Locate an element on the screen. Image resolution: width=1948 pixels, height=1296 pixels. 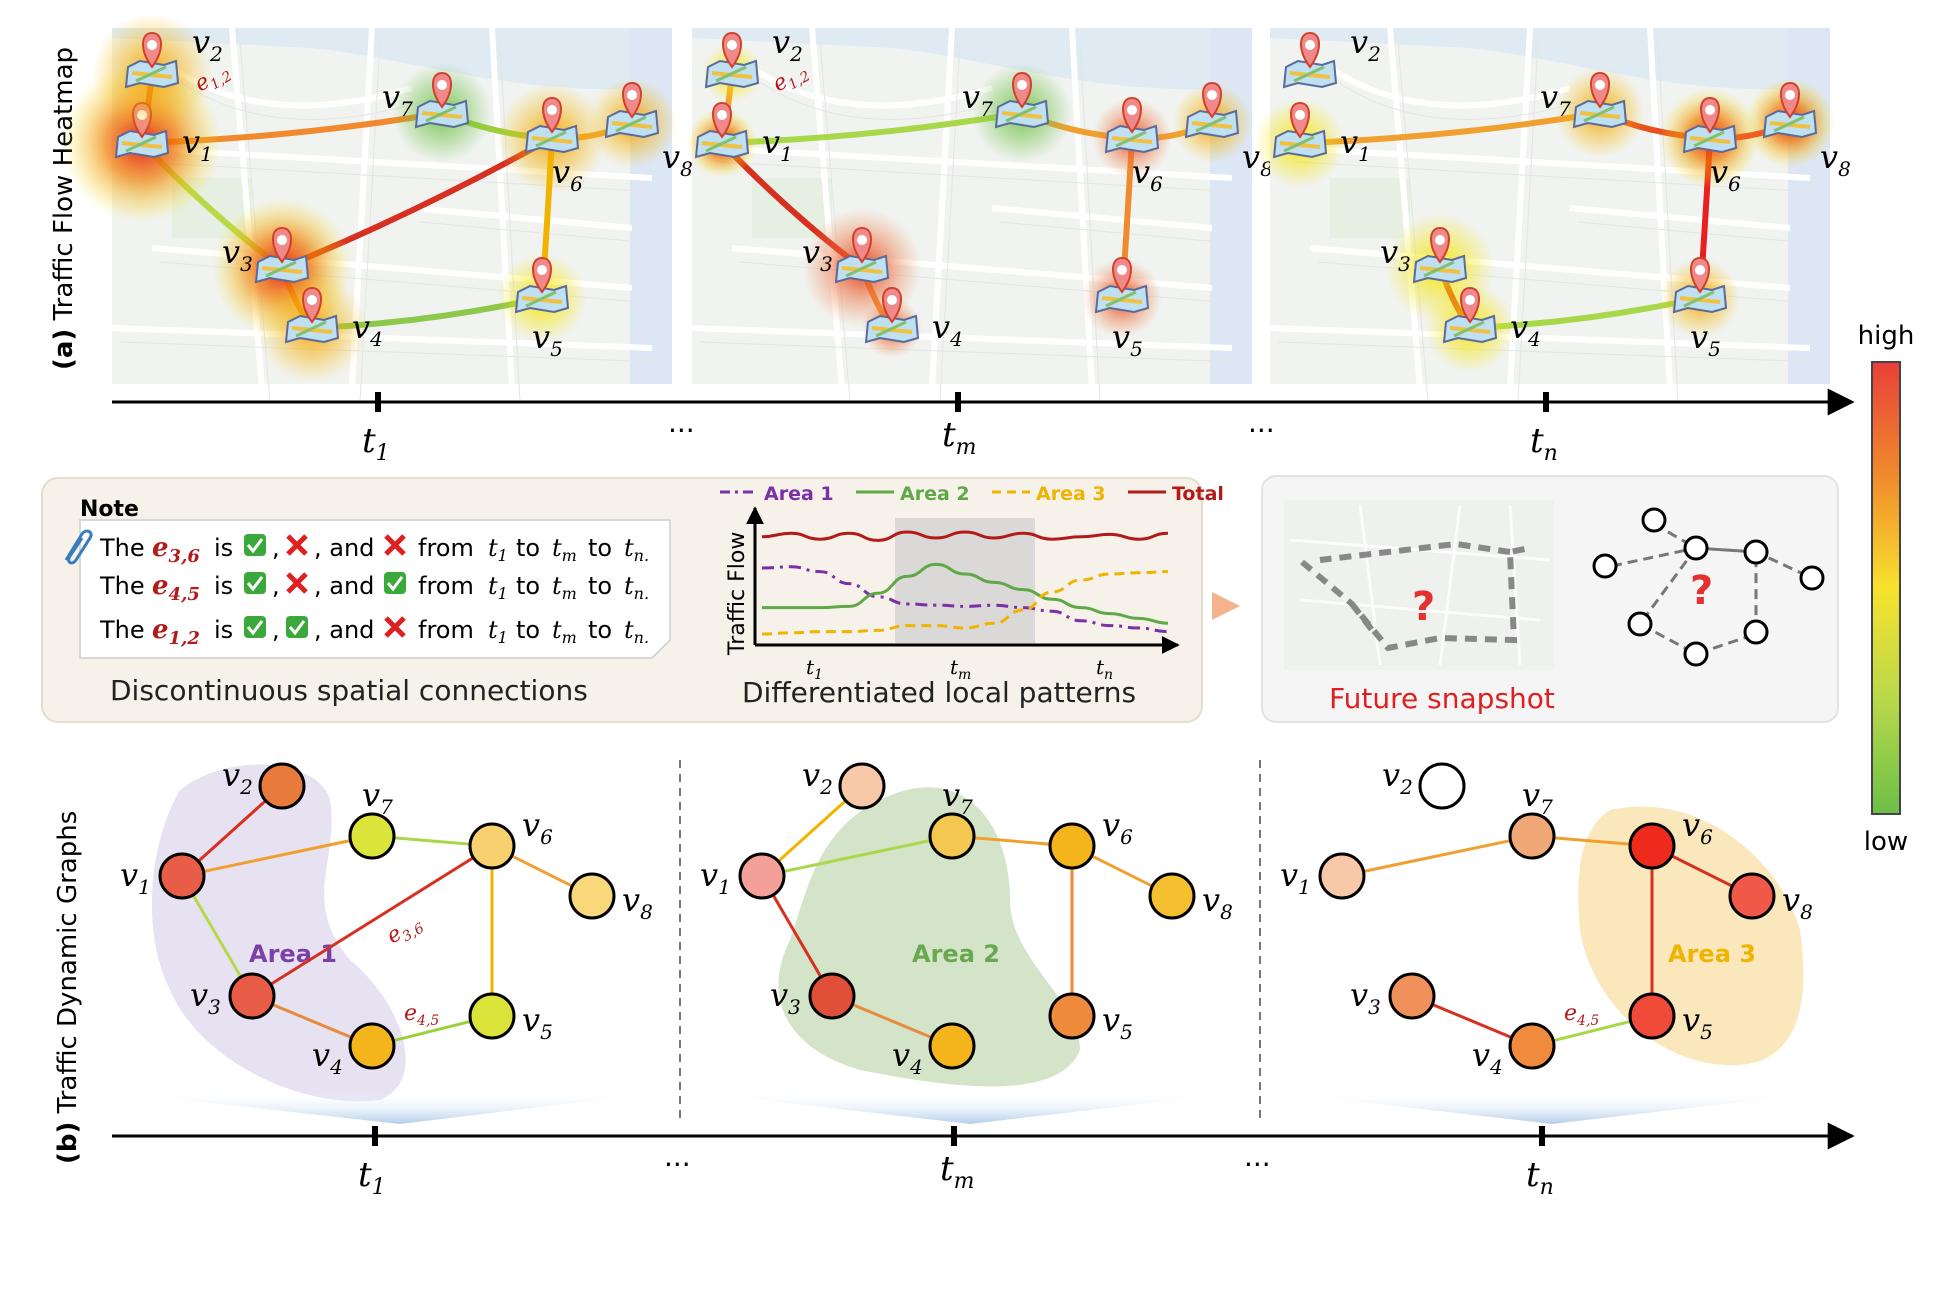
svg-text: from is located at coordinates (446, 630).